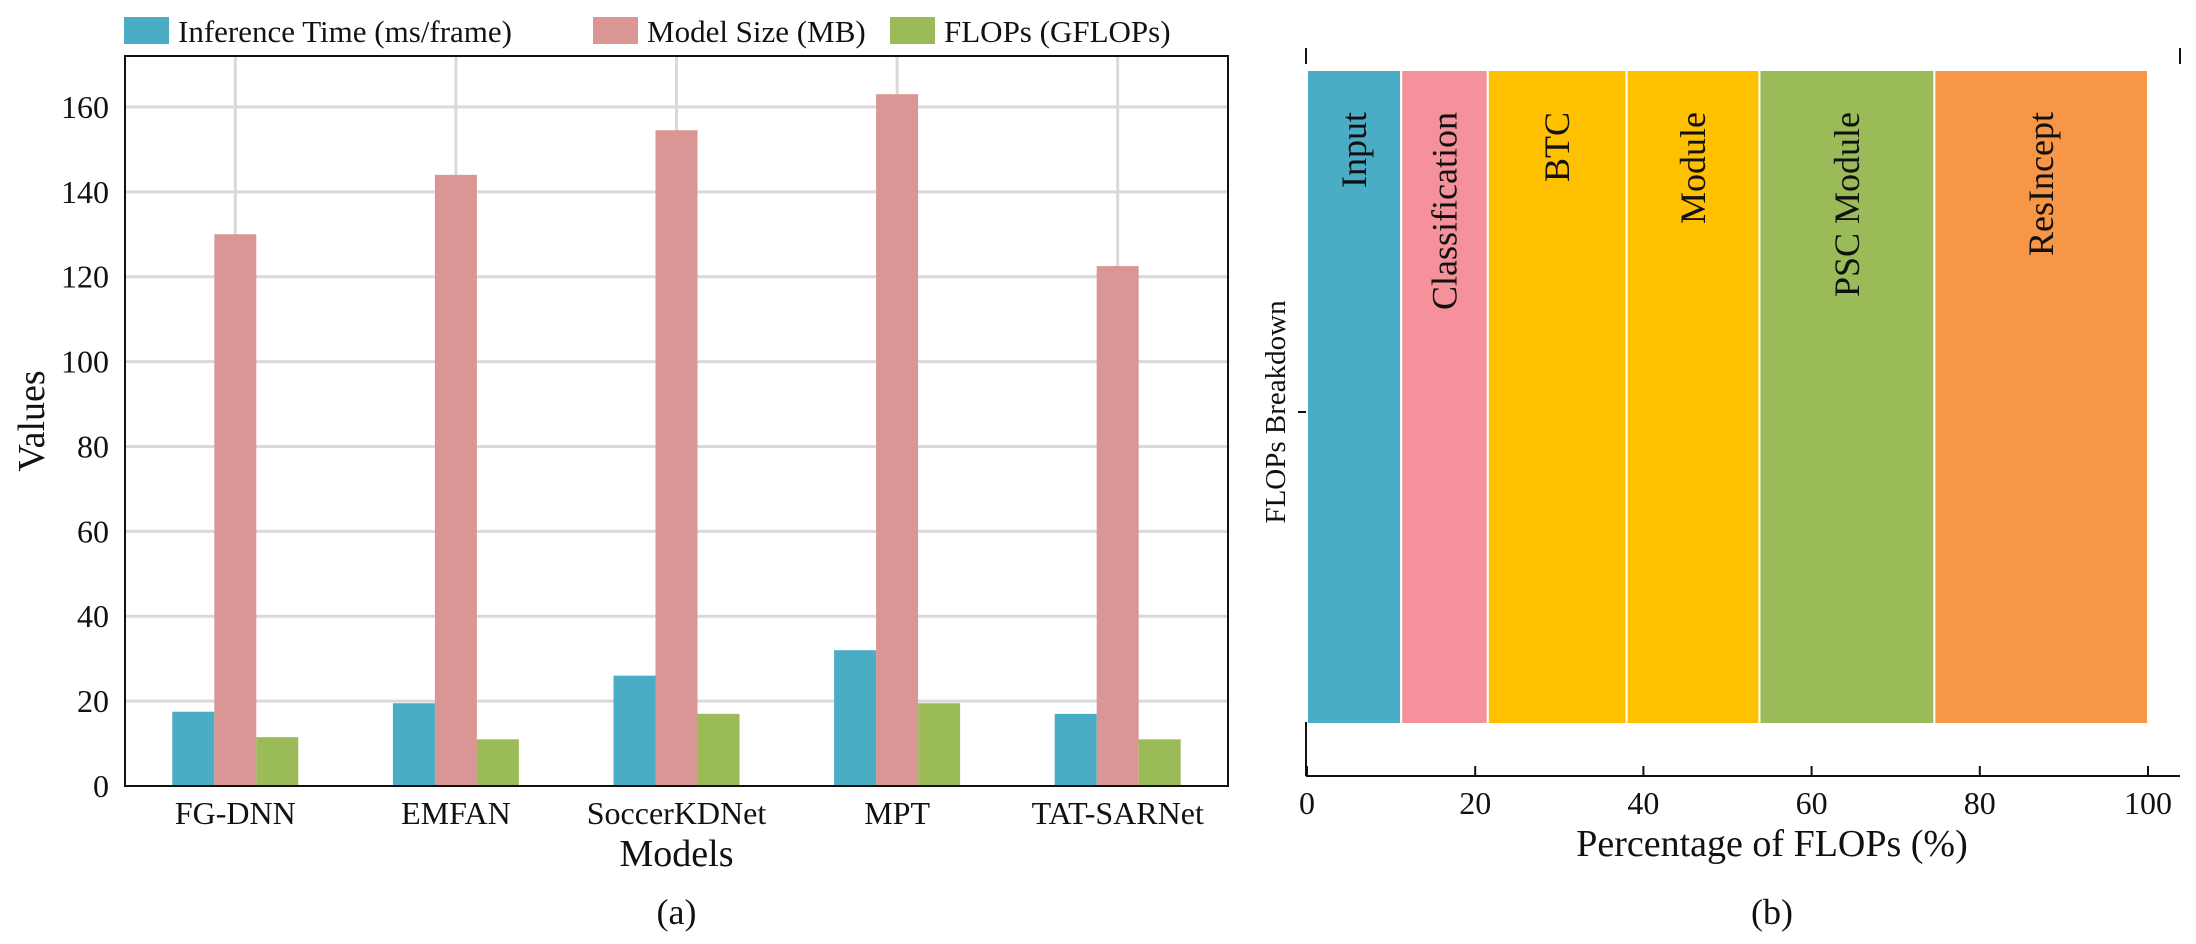 This screenshot has height=944, width=2196. What do you see at coordinates (1118, 813) in the screenshot?
I see `chart-a-x-tick-tat-sarnet: TAT-SARNet` at bounding box center [1118, 813].